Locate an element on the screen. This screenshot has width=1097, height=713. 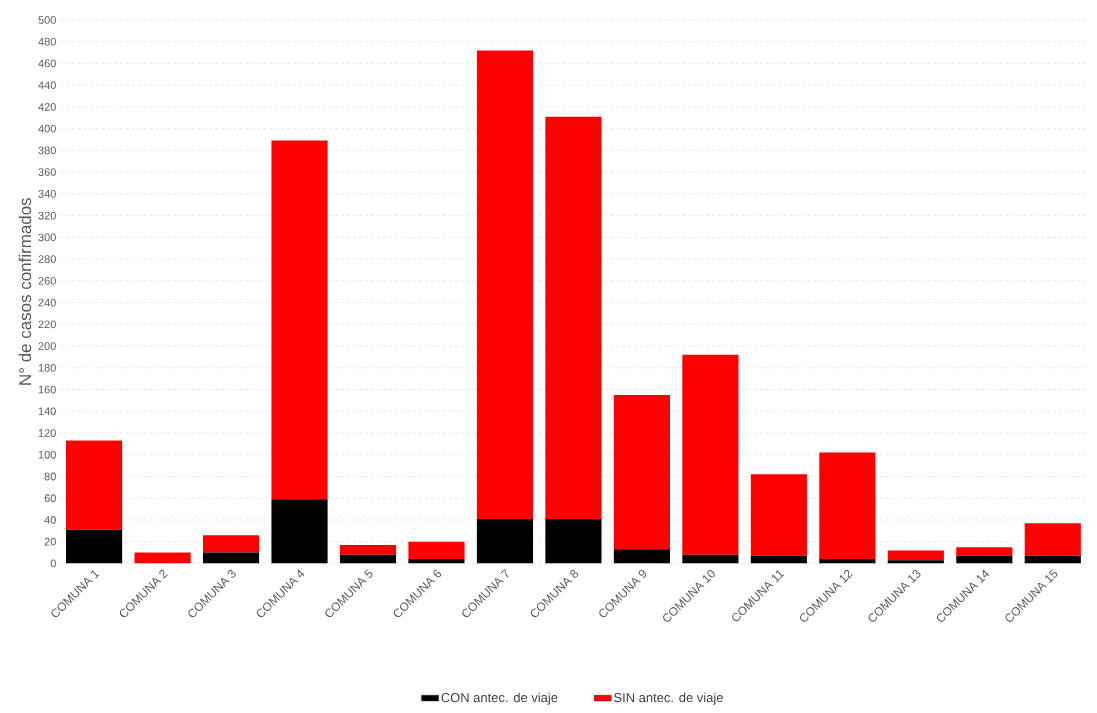
y-tick-label: 500 is located at coordinates (47, 20).